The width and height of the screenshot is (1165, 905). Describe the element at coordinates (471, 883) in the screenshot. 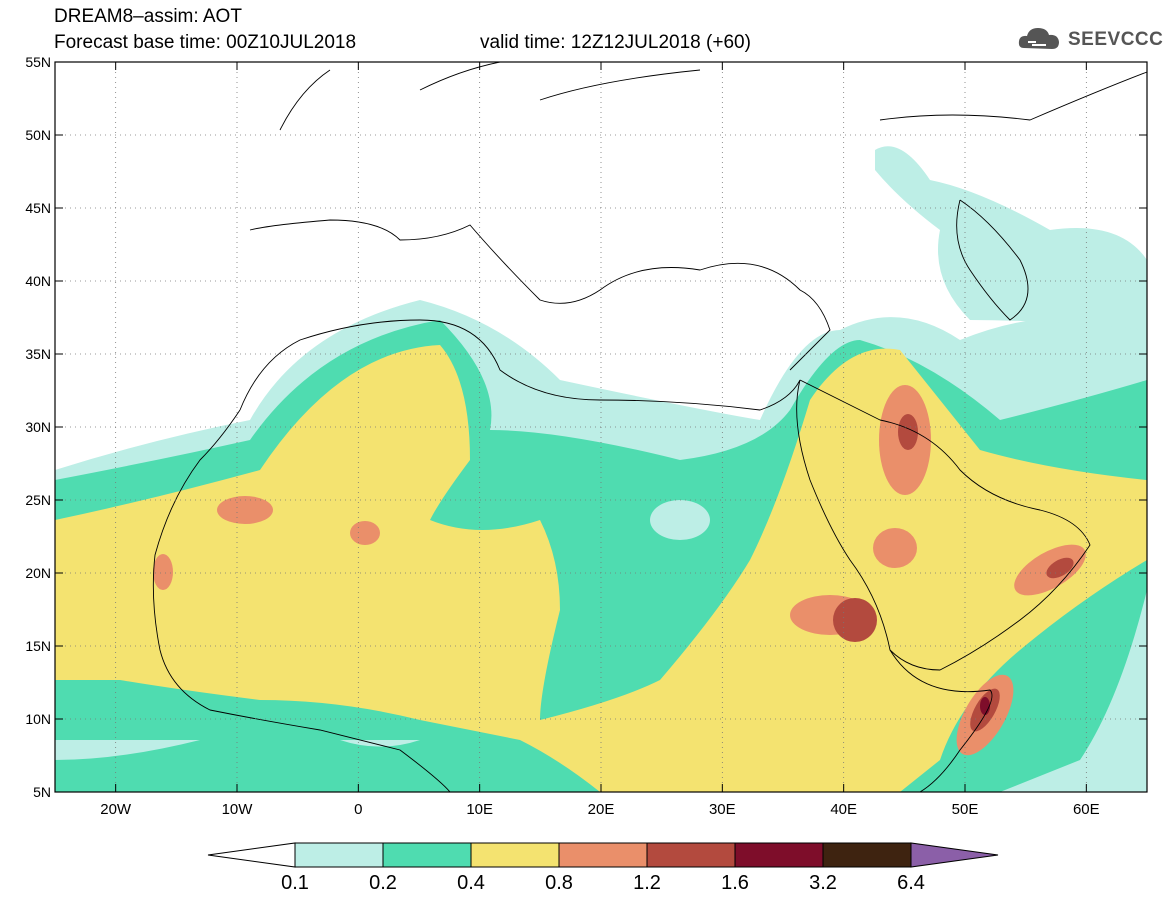

I see `colorbar-label: 0.4` at that location.